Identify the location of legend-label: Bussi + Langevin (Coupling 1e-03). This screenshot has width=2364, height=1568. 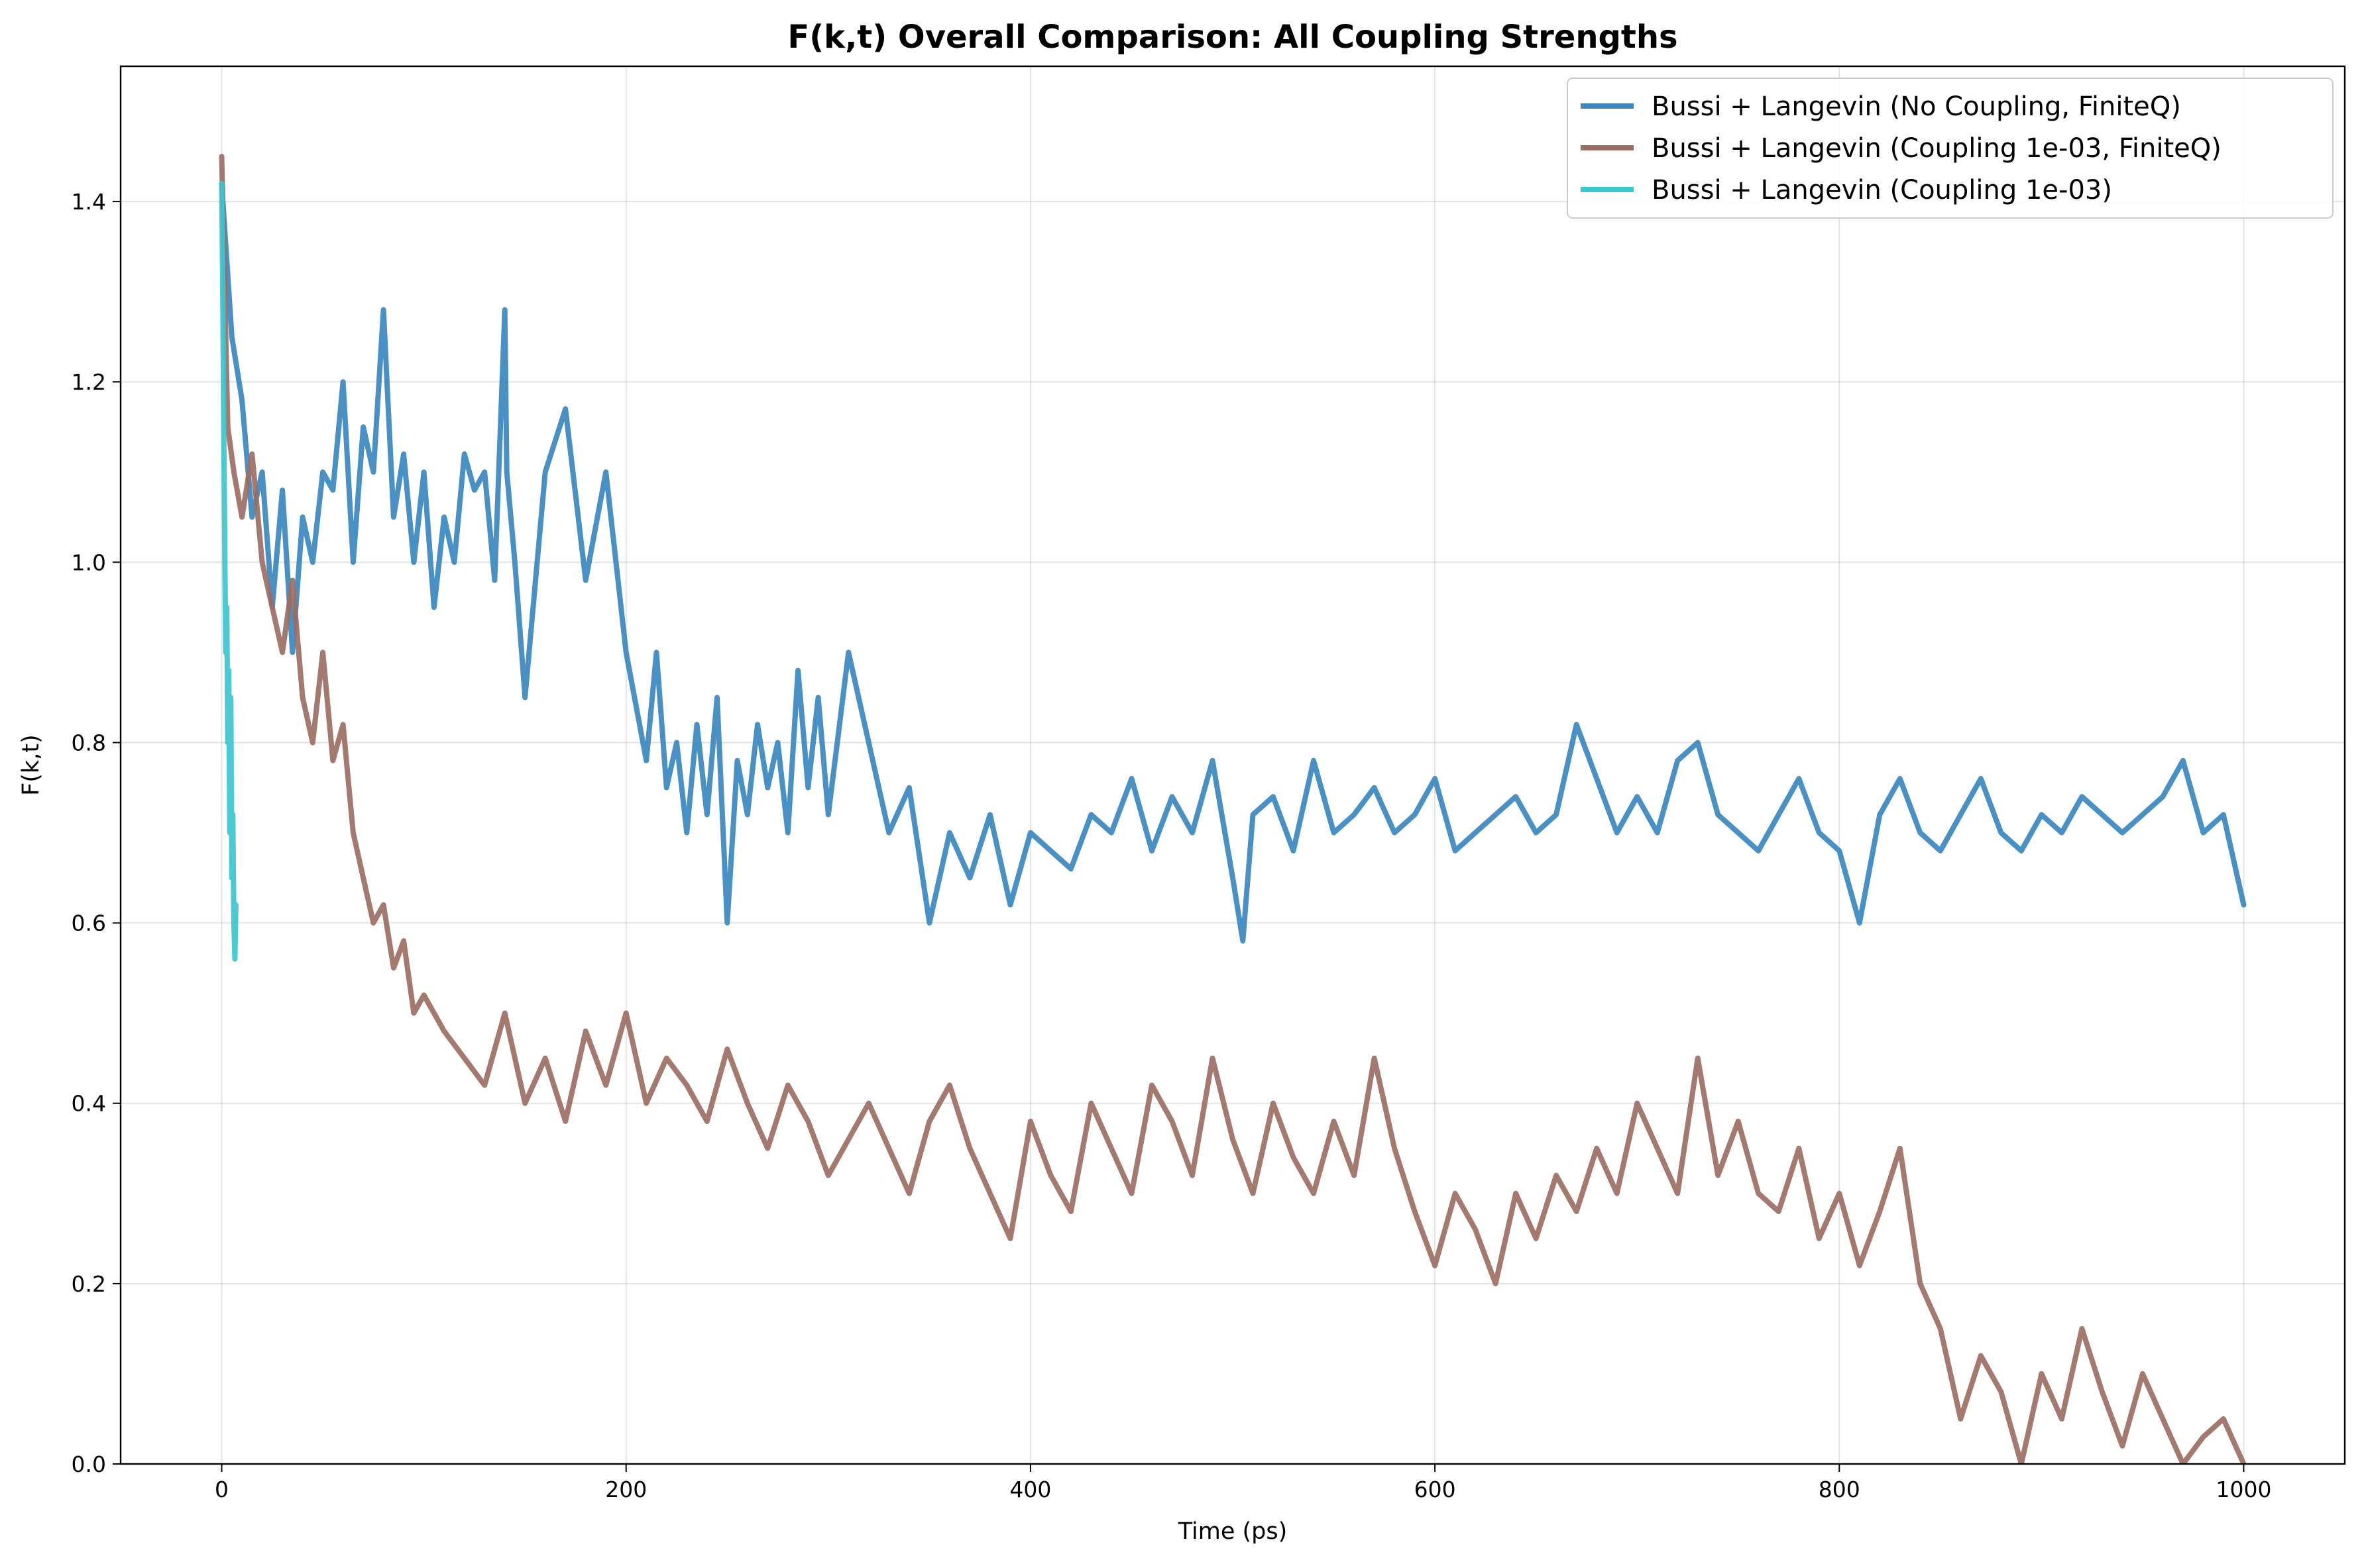
(1882, 190).